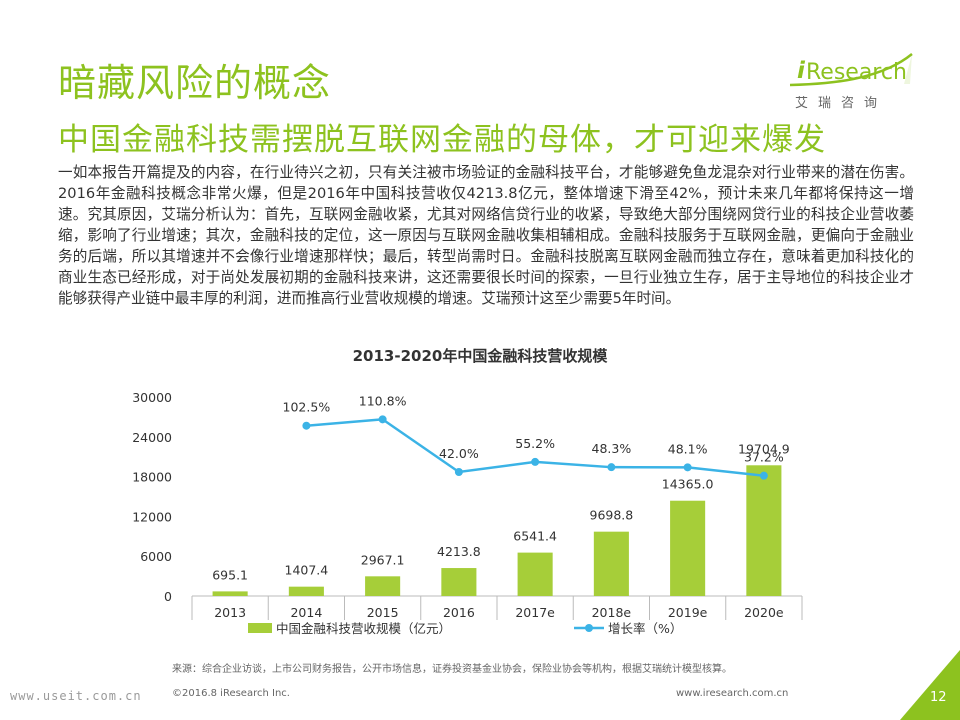 The image size is (960, 720). Describe the element at coordinates (383, 612) in the screenshot. I see `x-tick-label: 2015` at that location.